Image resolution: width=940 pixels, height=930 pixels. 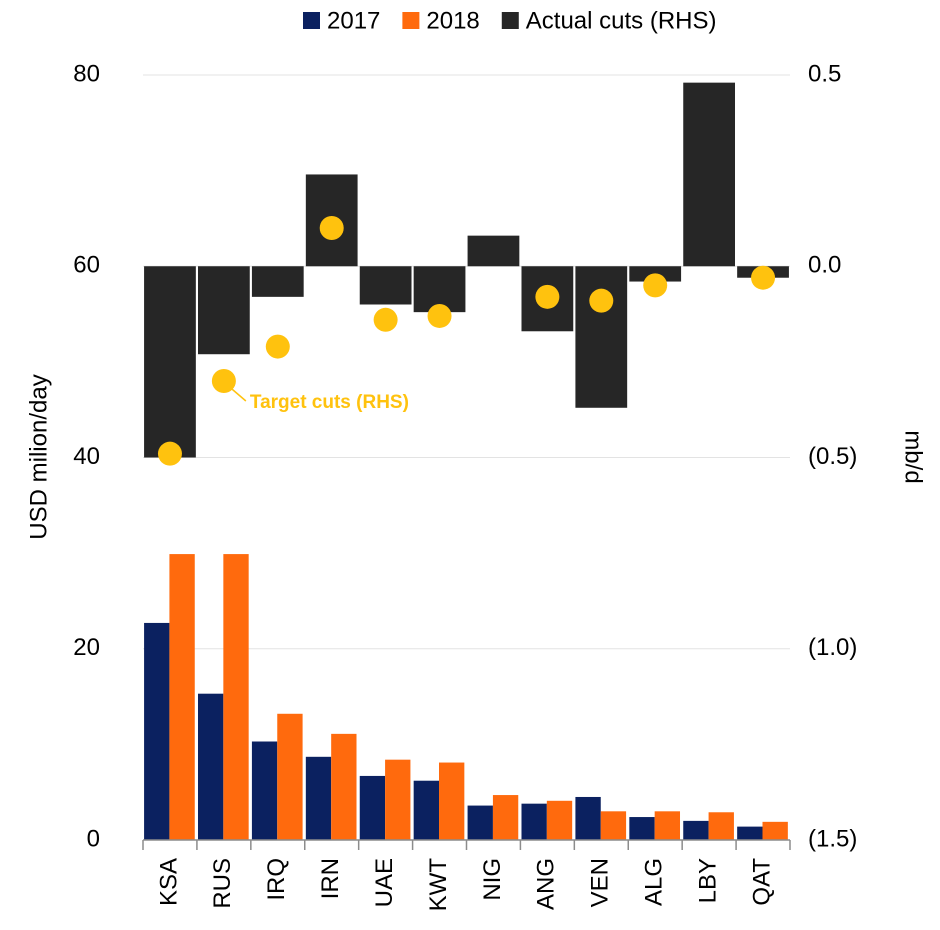 I want to click on y2-tick-label: 0.0, so click(x=824, y=265).